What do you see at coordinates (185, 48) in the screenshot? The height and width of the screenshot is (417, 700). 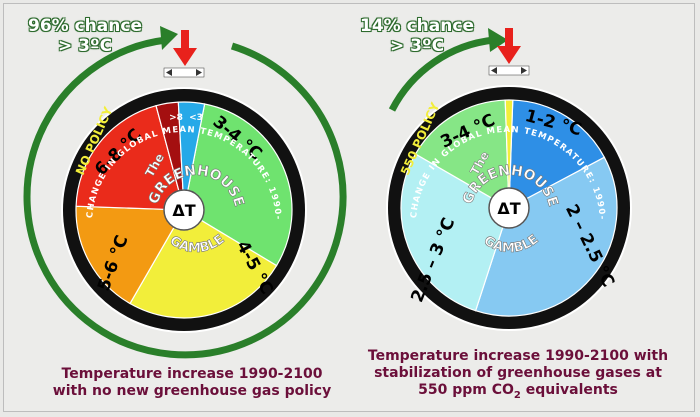 I see `left-pointer-arrow-icon` at bounding box center [185, 48].